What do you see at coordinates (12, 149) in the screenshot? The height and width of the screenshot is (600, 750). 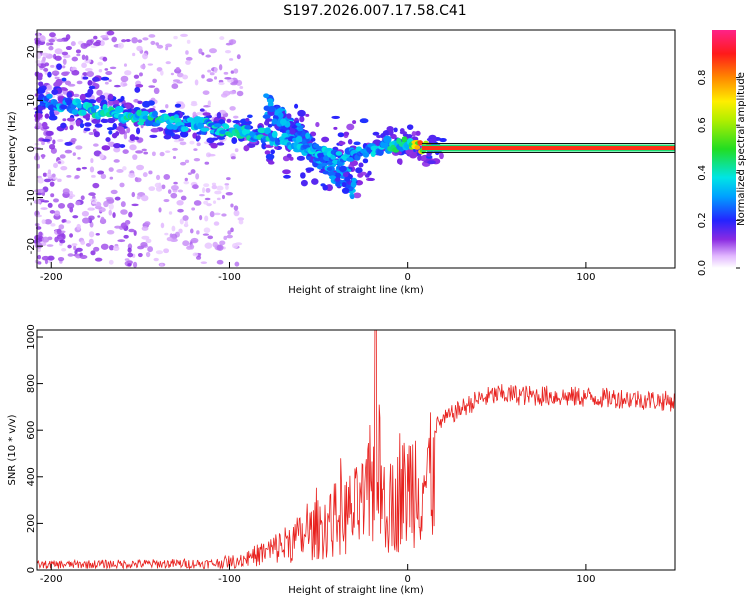 I see `spectrogram-y-label: Frequency (Hz)` at bounding box center [12, 149].